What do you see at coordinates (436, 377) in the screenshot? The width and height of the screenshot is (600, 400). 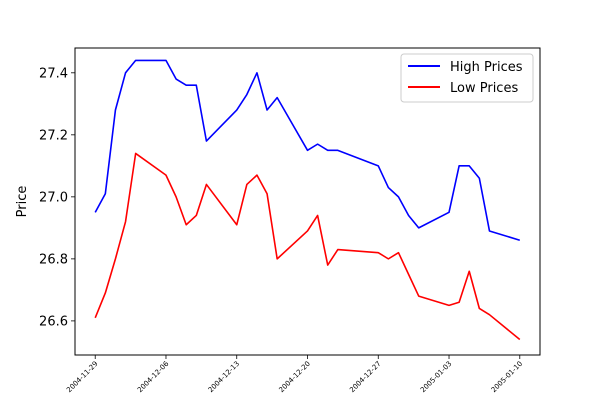 I see `x-tick-label: 2005-01-03` at bounding box center [436, 377].